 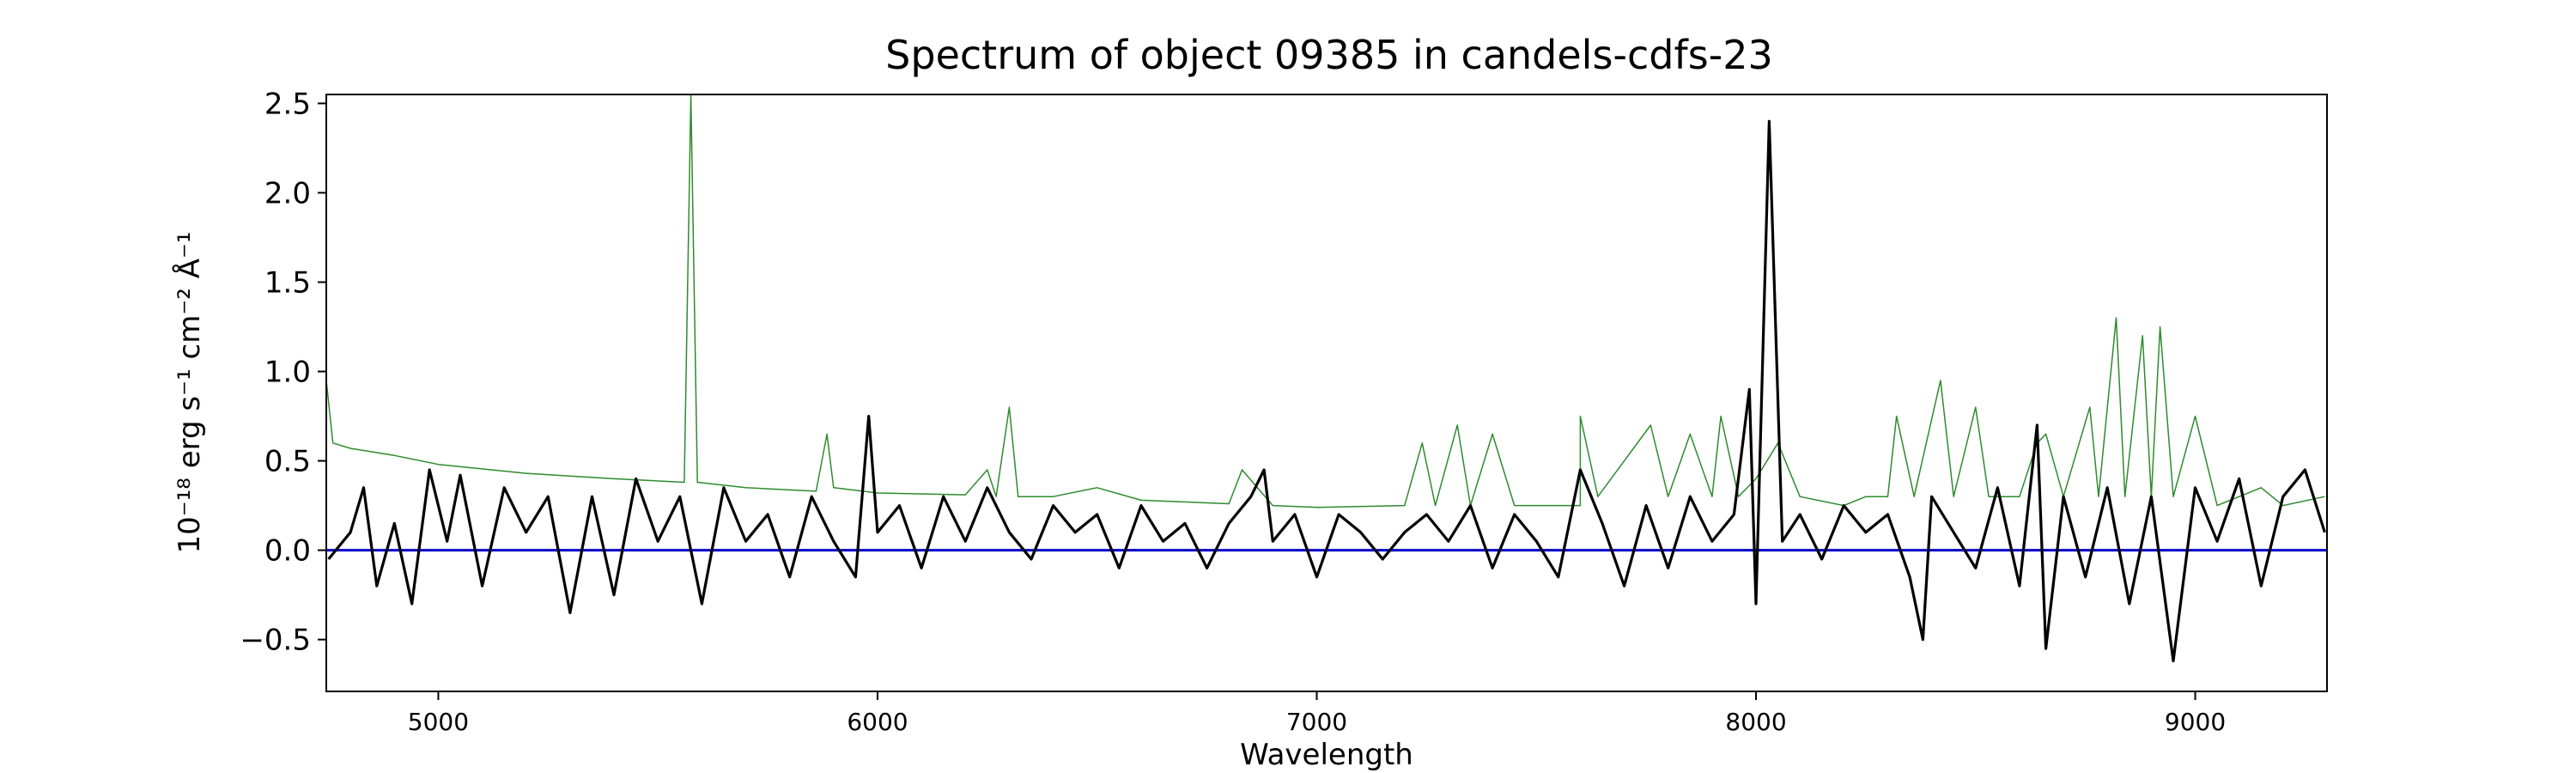 What do you see at coordinates (1755, 722) in the screenshot?
I see `x-tick-label: 8000` at bounding box center [1755, 722].